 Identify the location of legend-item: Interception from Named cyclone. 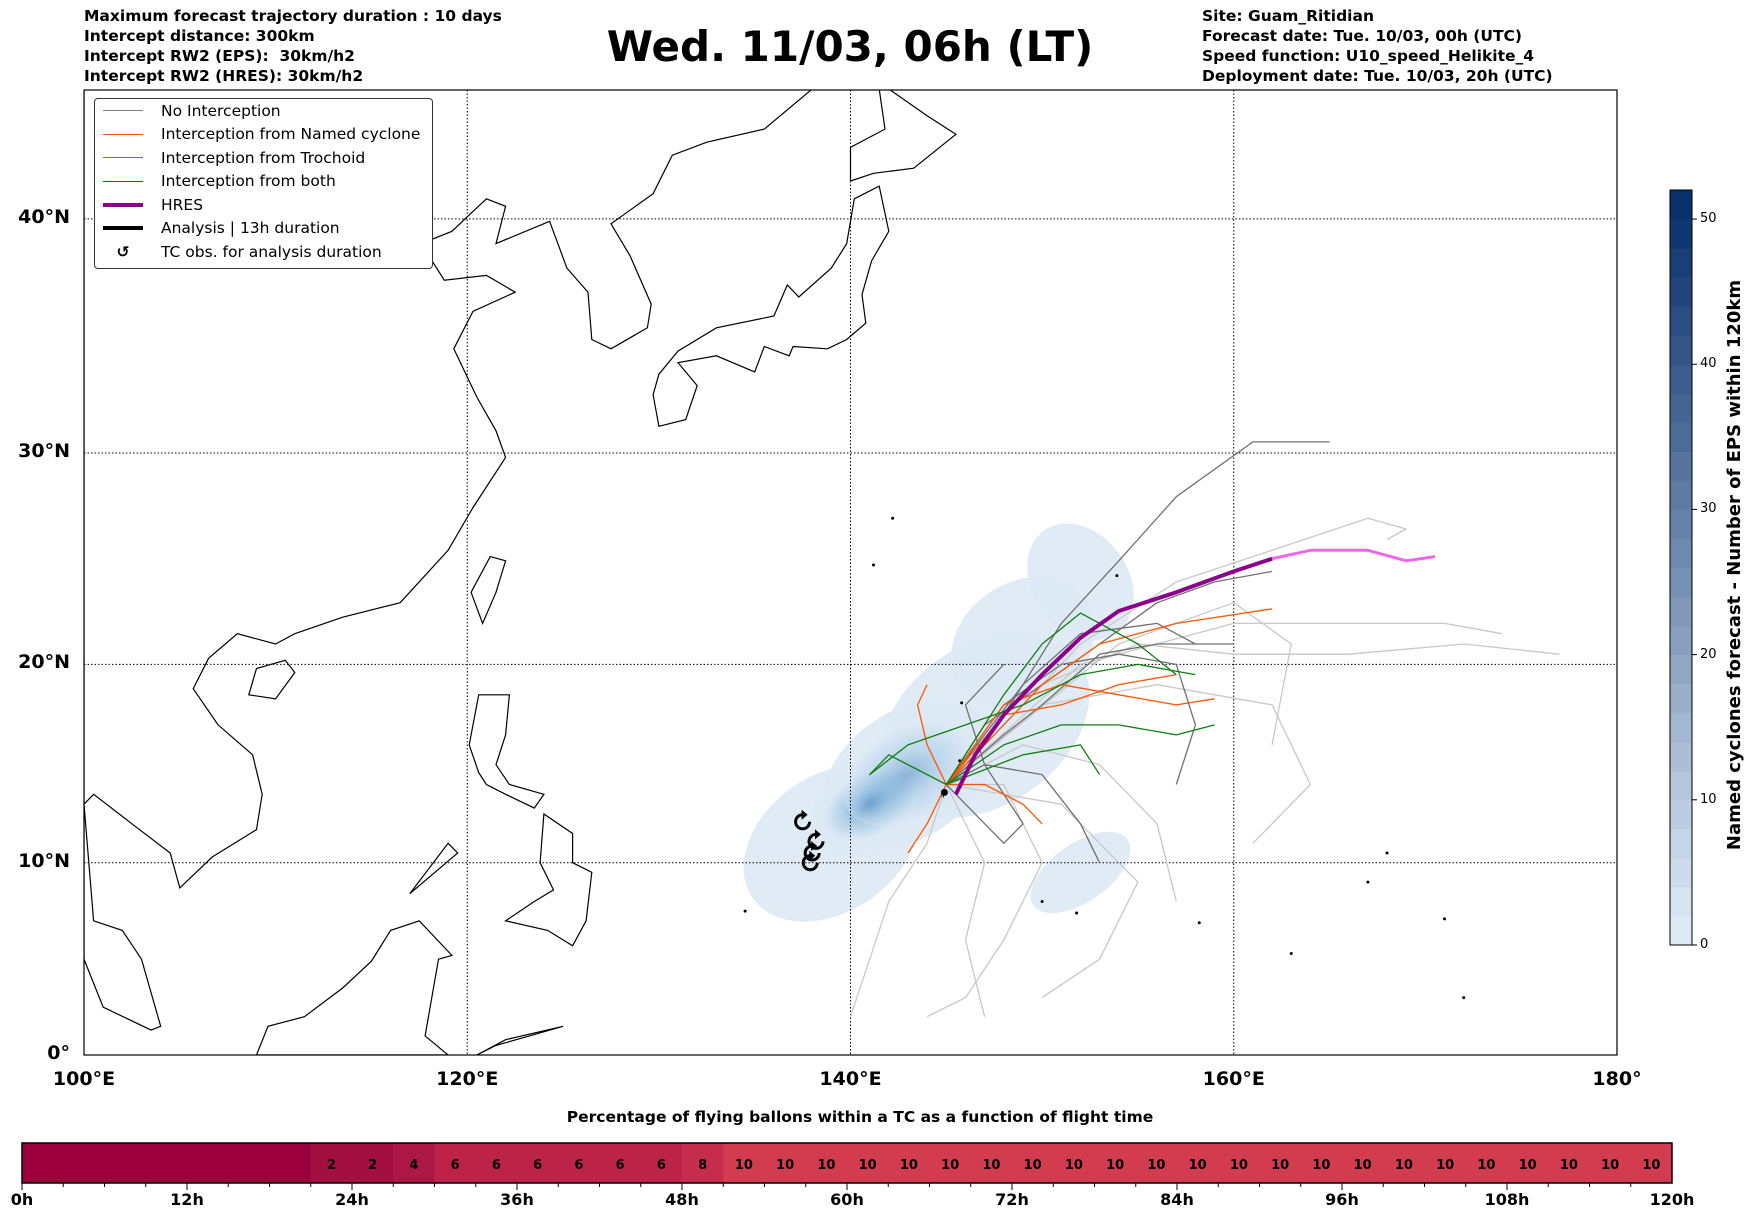
(263, 135).